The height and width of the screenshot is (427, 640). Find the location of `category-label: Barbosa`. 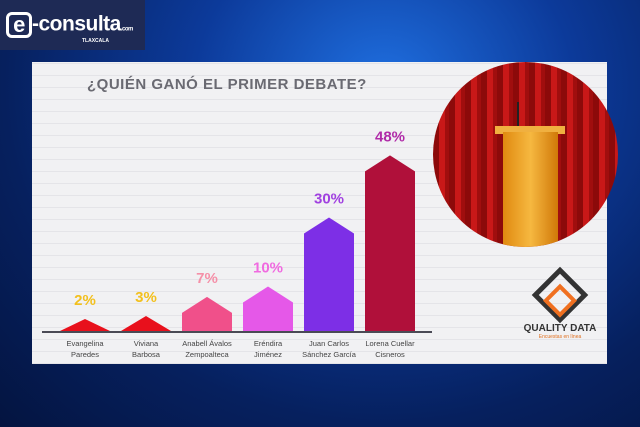

category-label: Barbosa is located at coordinates (146, 354).